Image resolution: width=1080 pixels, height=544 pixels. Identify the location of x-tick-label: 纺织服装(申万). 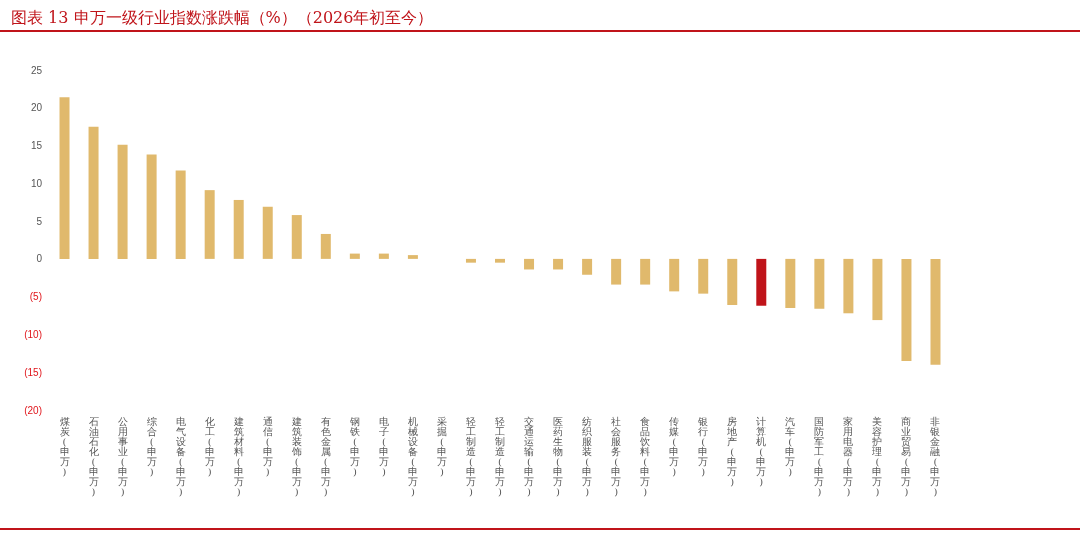
(587, 456).